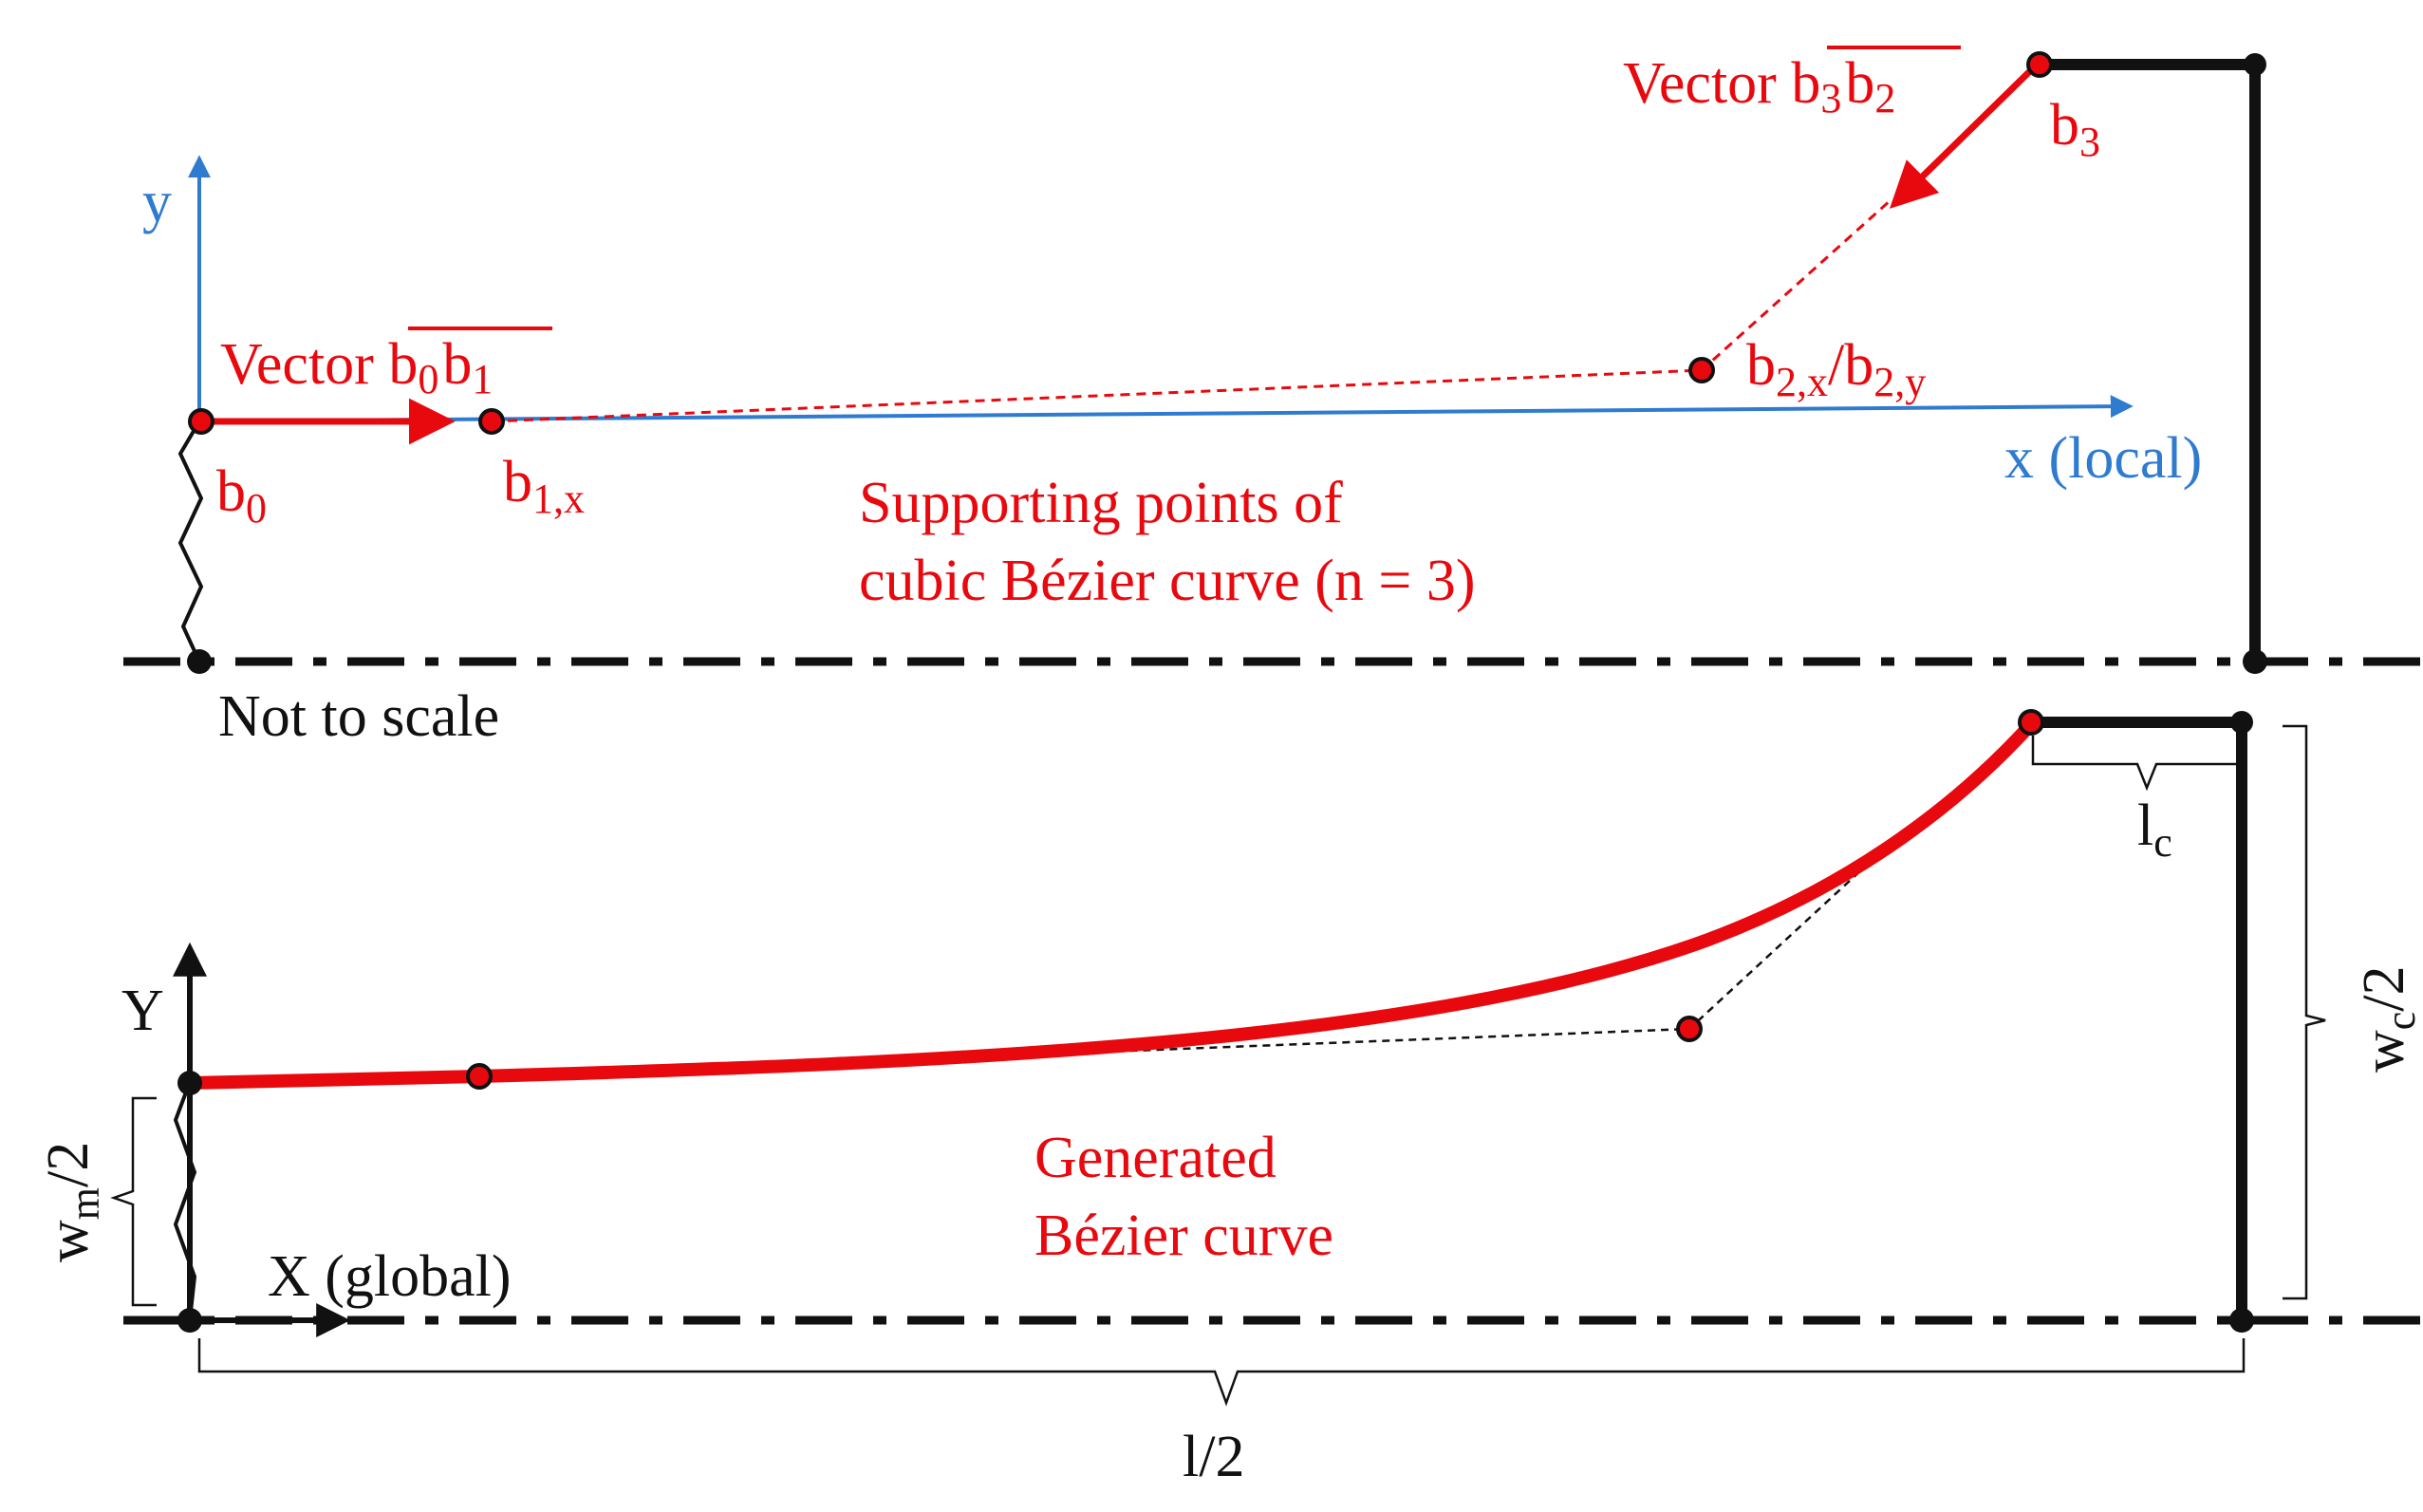  What do you see at coordinates (1759, 86) in the screenshot?
I see `vector-b3b2-label: Vector b3b2` at bounding box center [1759, 86].